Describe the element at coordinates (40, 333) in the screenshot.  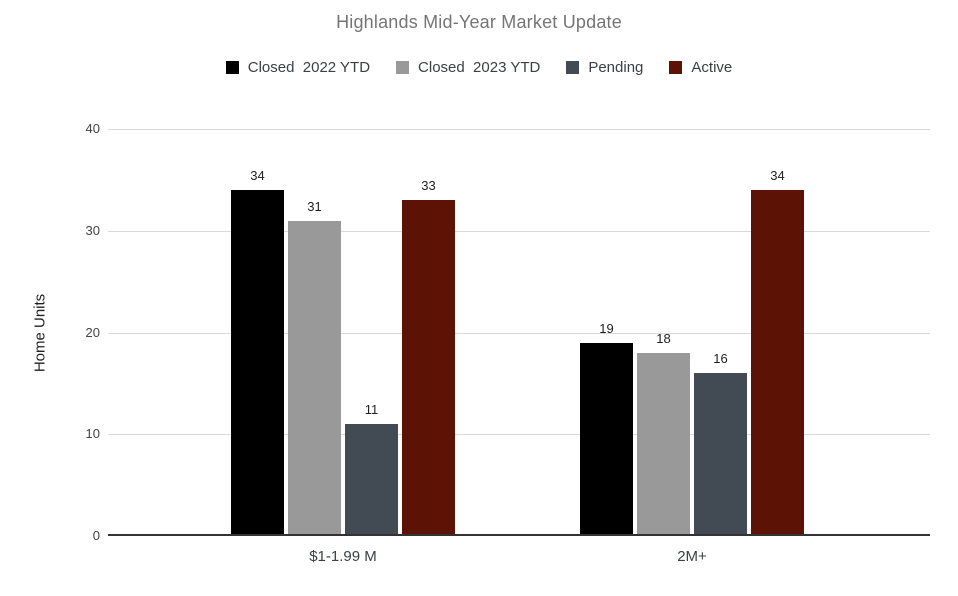
I see `y-axis-title: Home Units` at that location.